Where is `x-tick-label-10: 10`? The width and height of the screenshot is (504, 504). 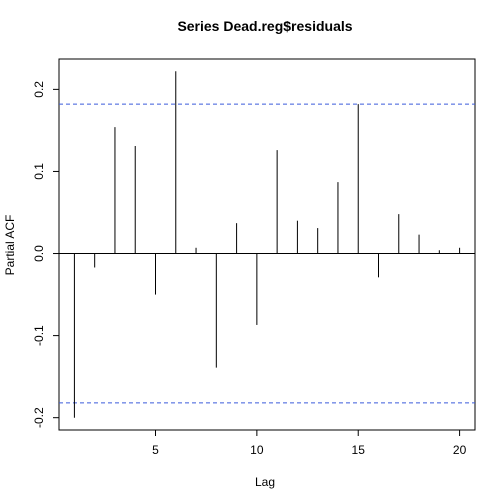 x-tick-label-10: 10 is located at coordinates (257, 450).